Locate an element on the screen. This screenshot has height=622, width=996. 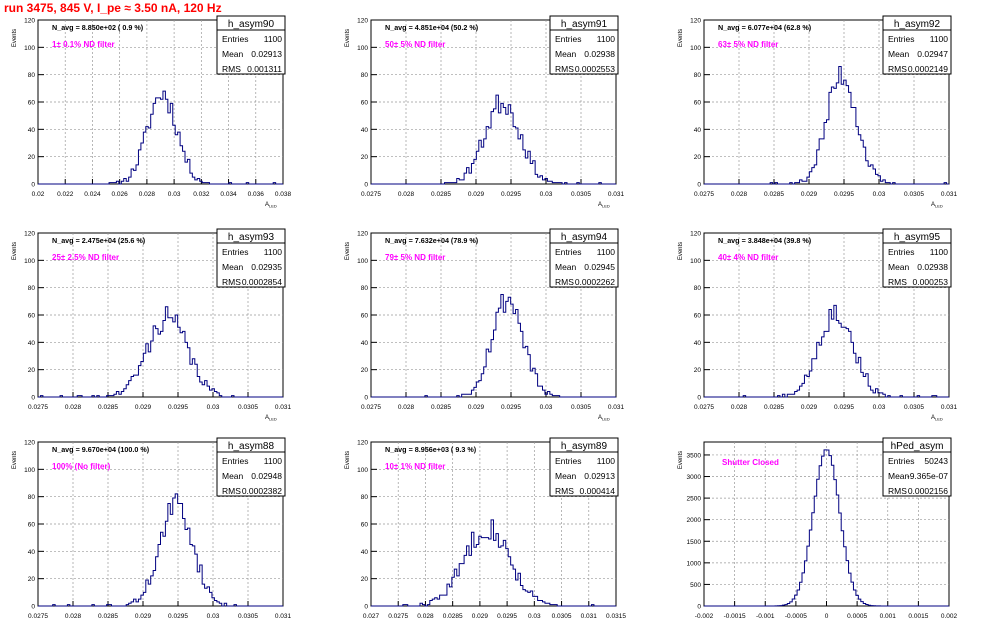
navg-label: N_avg = 8.956e+03 ( 9.3 %) is located at coordinates (431, 449).